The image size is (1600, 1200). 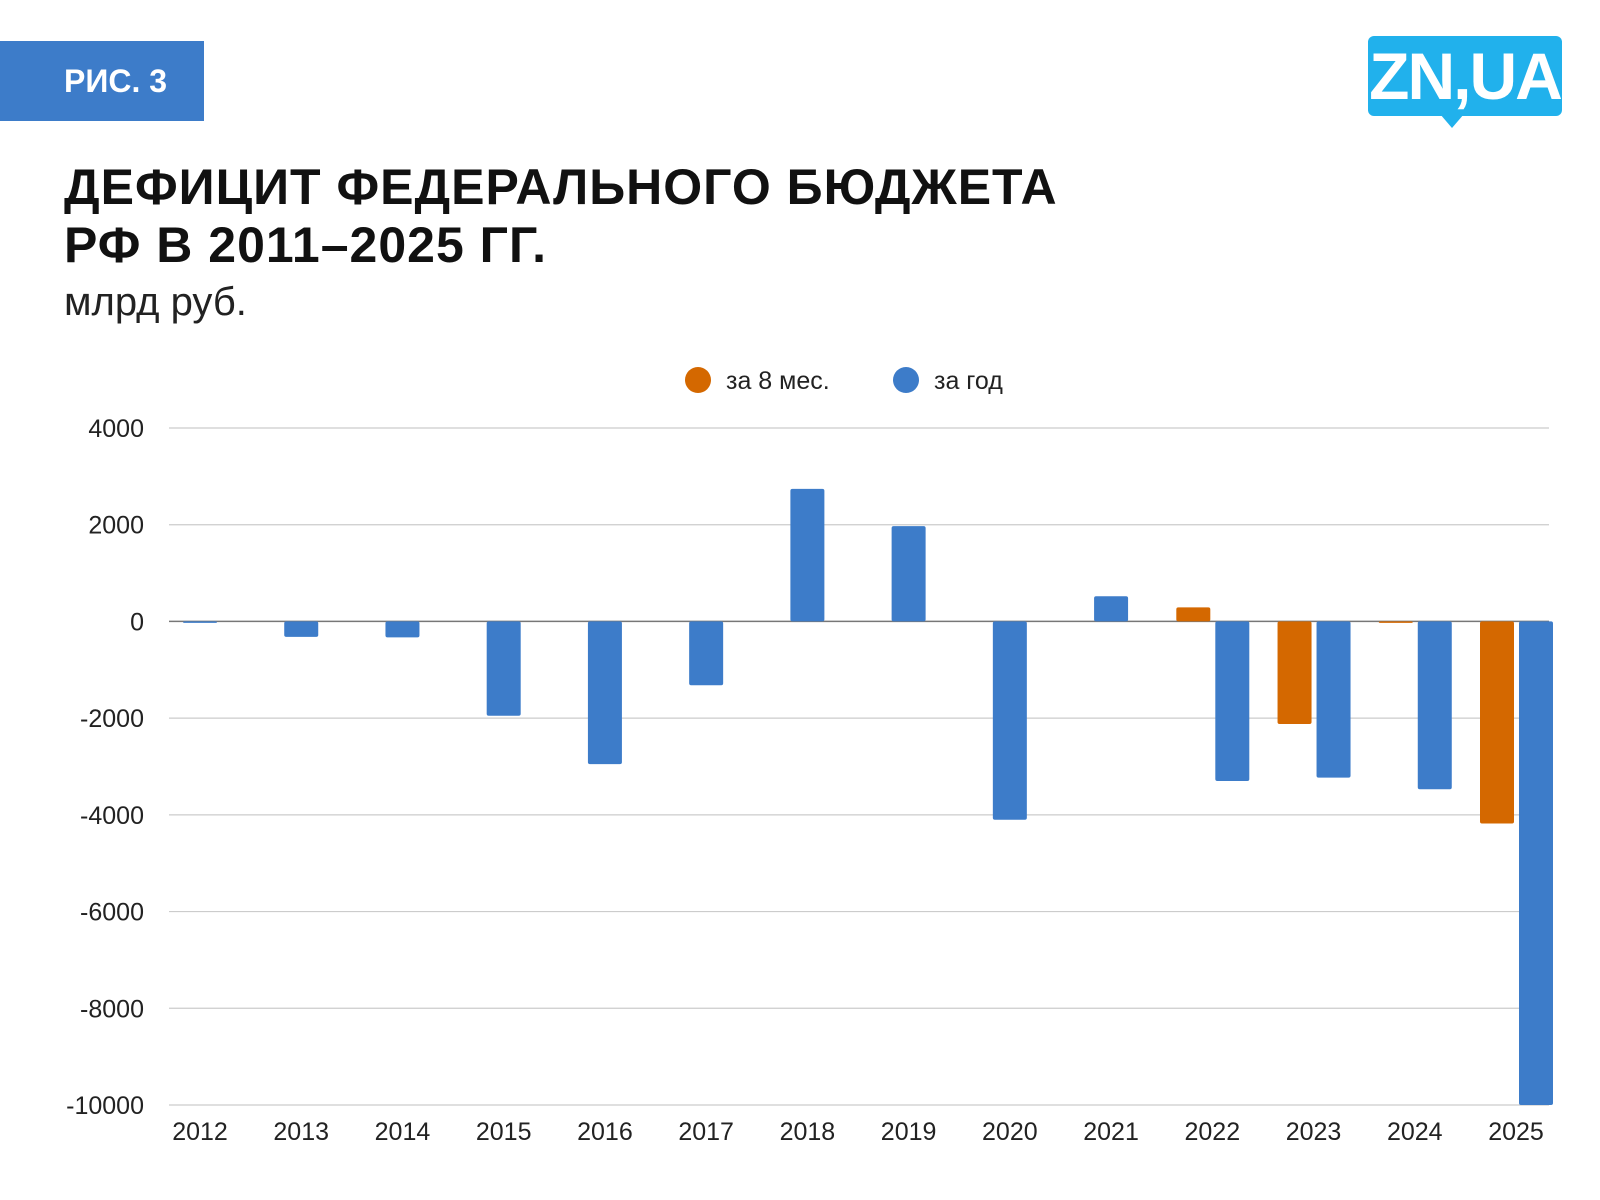 What do you see at coordinates (908, 574) in the screenshot?
I see `bar-2019-year` at bounding box center [908, 574].